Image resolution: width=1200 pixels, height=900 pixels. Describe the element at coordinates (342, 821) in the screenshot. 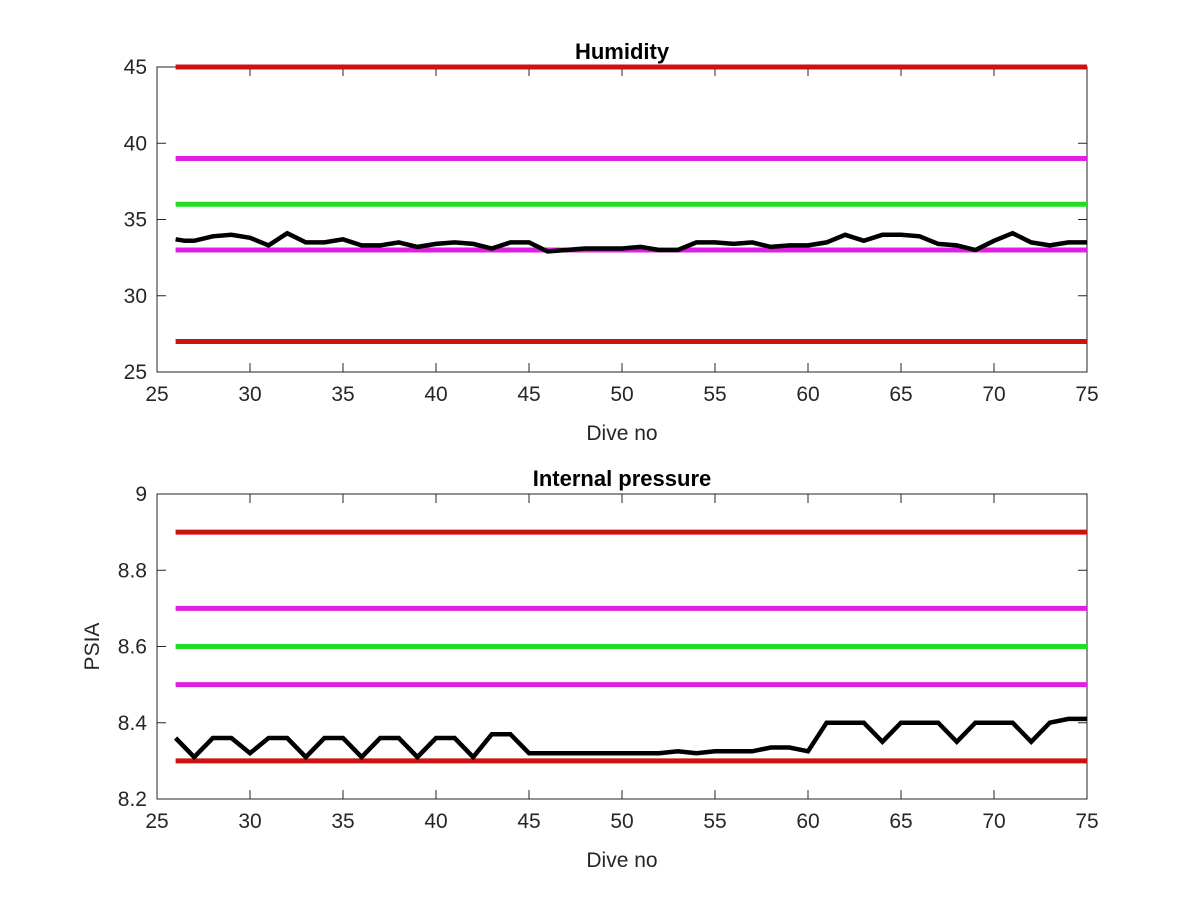

I see `internal-pressure-x-tick-label: 35` at that location.